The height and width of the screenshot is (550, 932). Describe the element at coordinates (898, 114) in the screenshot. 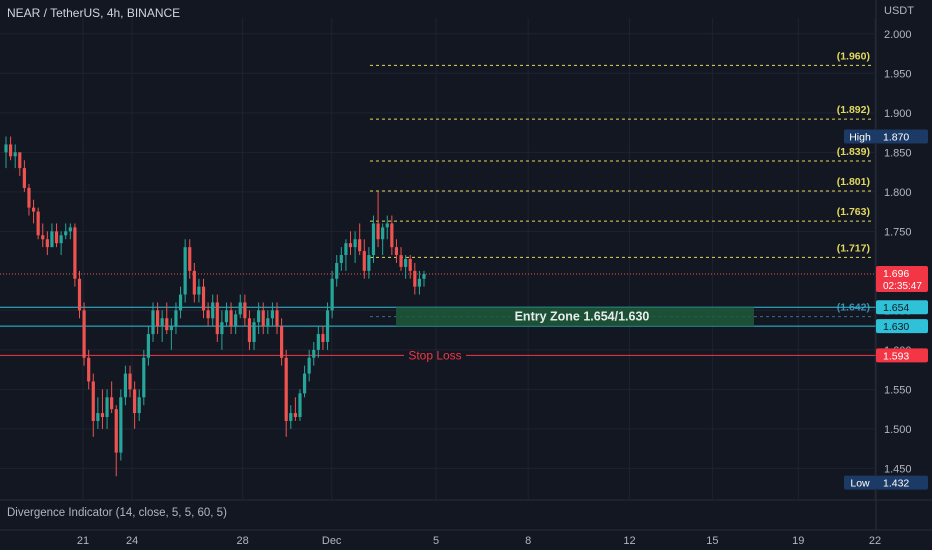

I see `y-tick-label: 1.900` at that location.